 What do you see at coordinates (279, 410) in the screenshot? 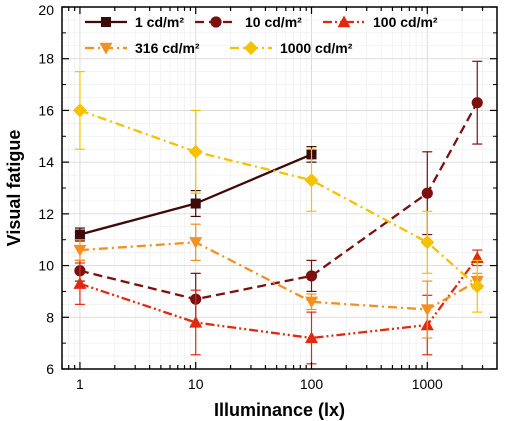
I see `x-axis-title: Illuminance (lx)` at bounding box center [279, 410].